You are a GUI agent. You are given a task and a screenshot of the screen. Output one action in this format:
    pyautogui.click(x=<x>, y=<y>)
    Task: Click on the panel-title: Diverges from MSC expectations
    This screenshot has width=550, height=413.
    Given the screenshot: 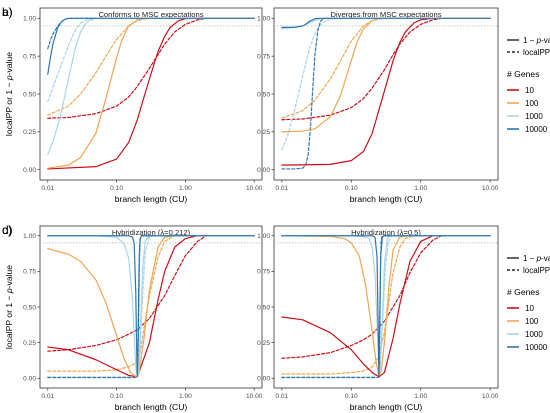 What is the action you would take?
    pyautogui.click(x=386, y=14)
    